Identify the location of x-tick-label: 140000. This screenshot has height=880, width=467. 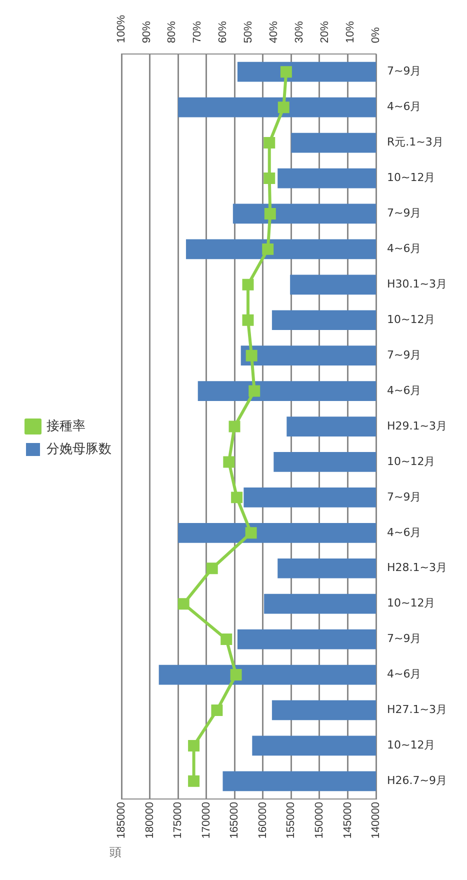
(376, 820).